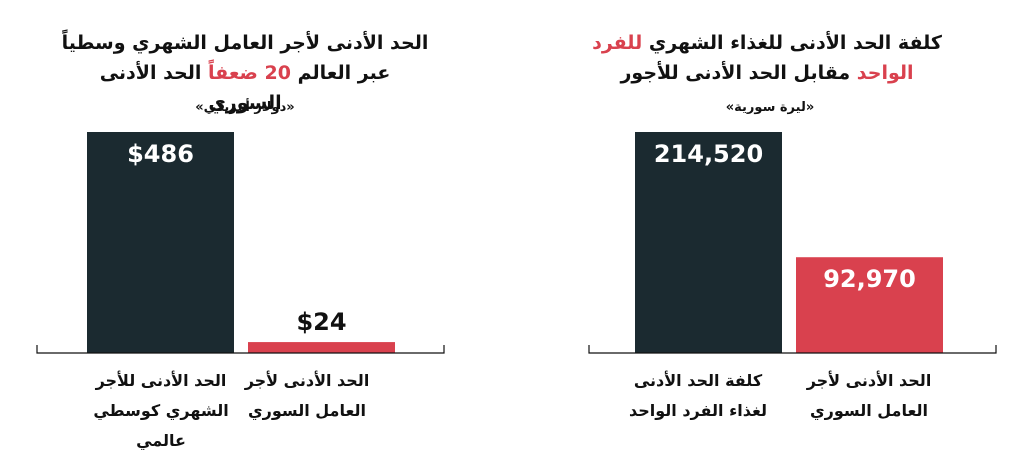 The image size is (1024, 473). Describe the element at coordinates (249, 73) in the screenshot. I see `title-highlight: 20 ضعفاً` at that location.